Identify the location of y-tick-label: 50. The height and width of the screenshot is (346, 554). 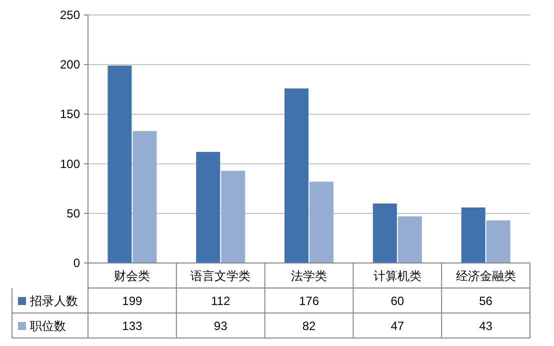
(73, 213).